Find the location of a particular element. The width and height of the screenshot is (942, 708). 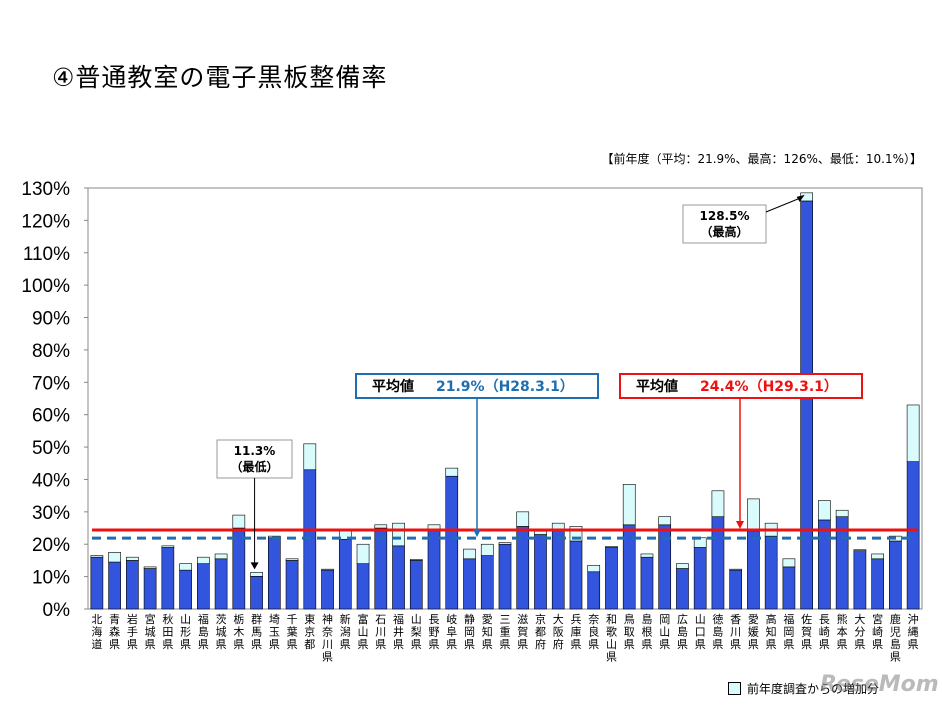

x-tick-label-char: 栃 is located at coordinates (238, 619).